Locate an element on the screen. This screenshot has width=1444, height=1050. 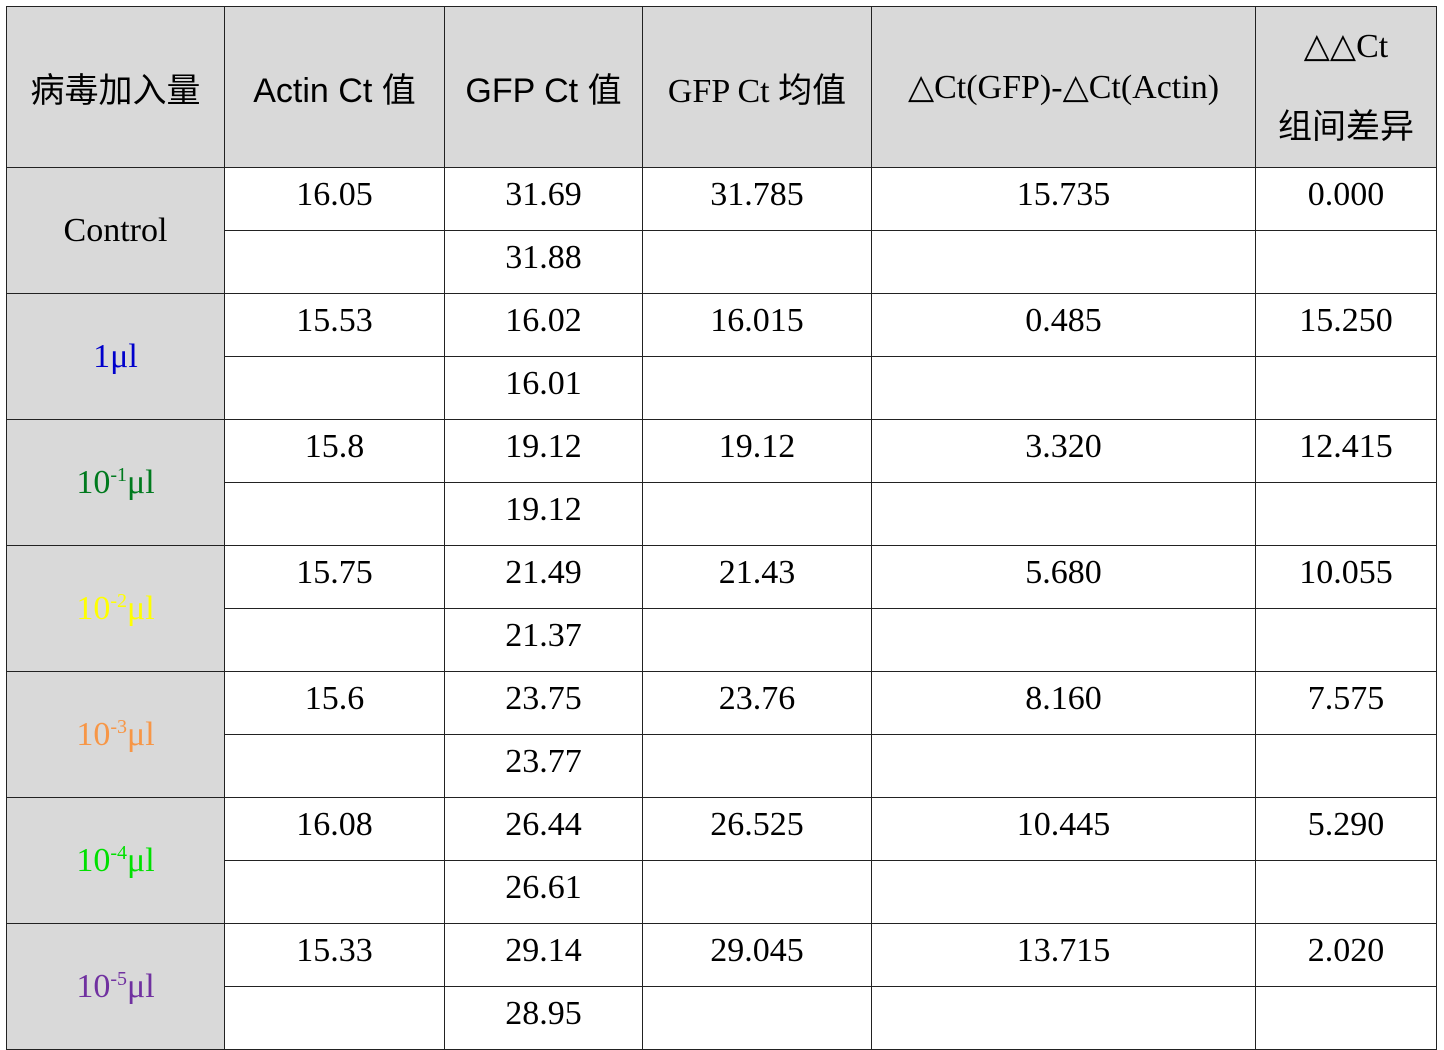
dose-part: Control is located at coordinates (115, 230).